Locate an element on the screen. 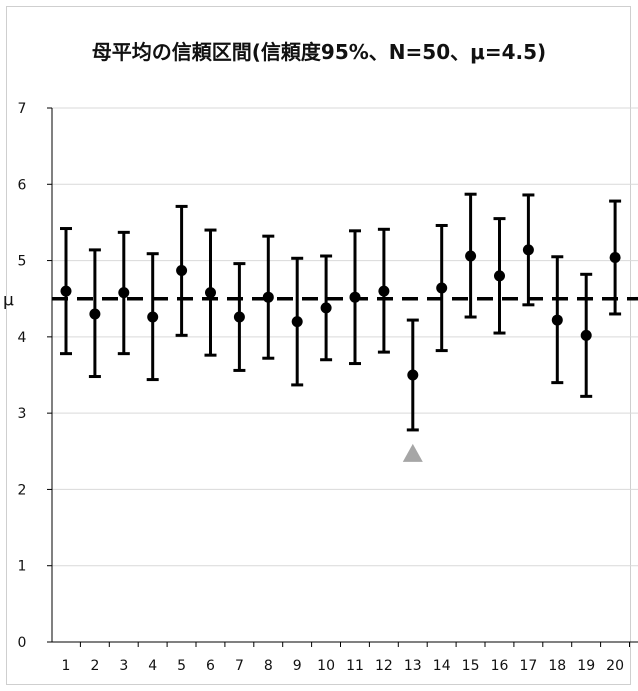 This screenshot has height=691, width=638. x-tick-label: 3 is located at coordinates (123, 666).